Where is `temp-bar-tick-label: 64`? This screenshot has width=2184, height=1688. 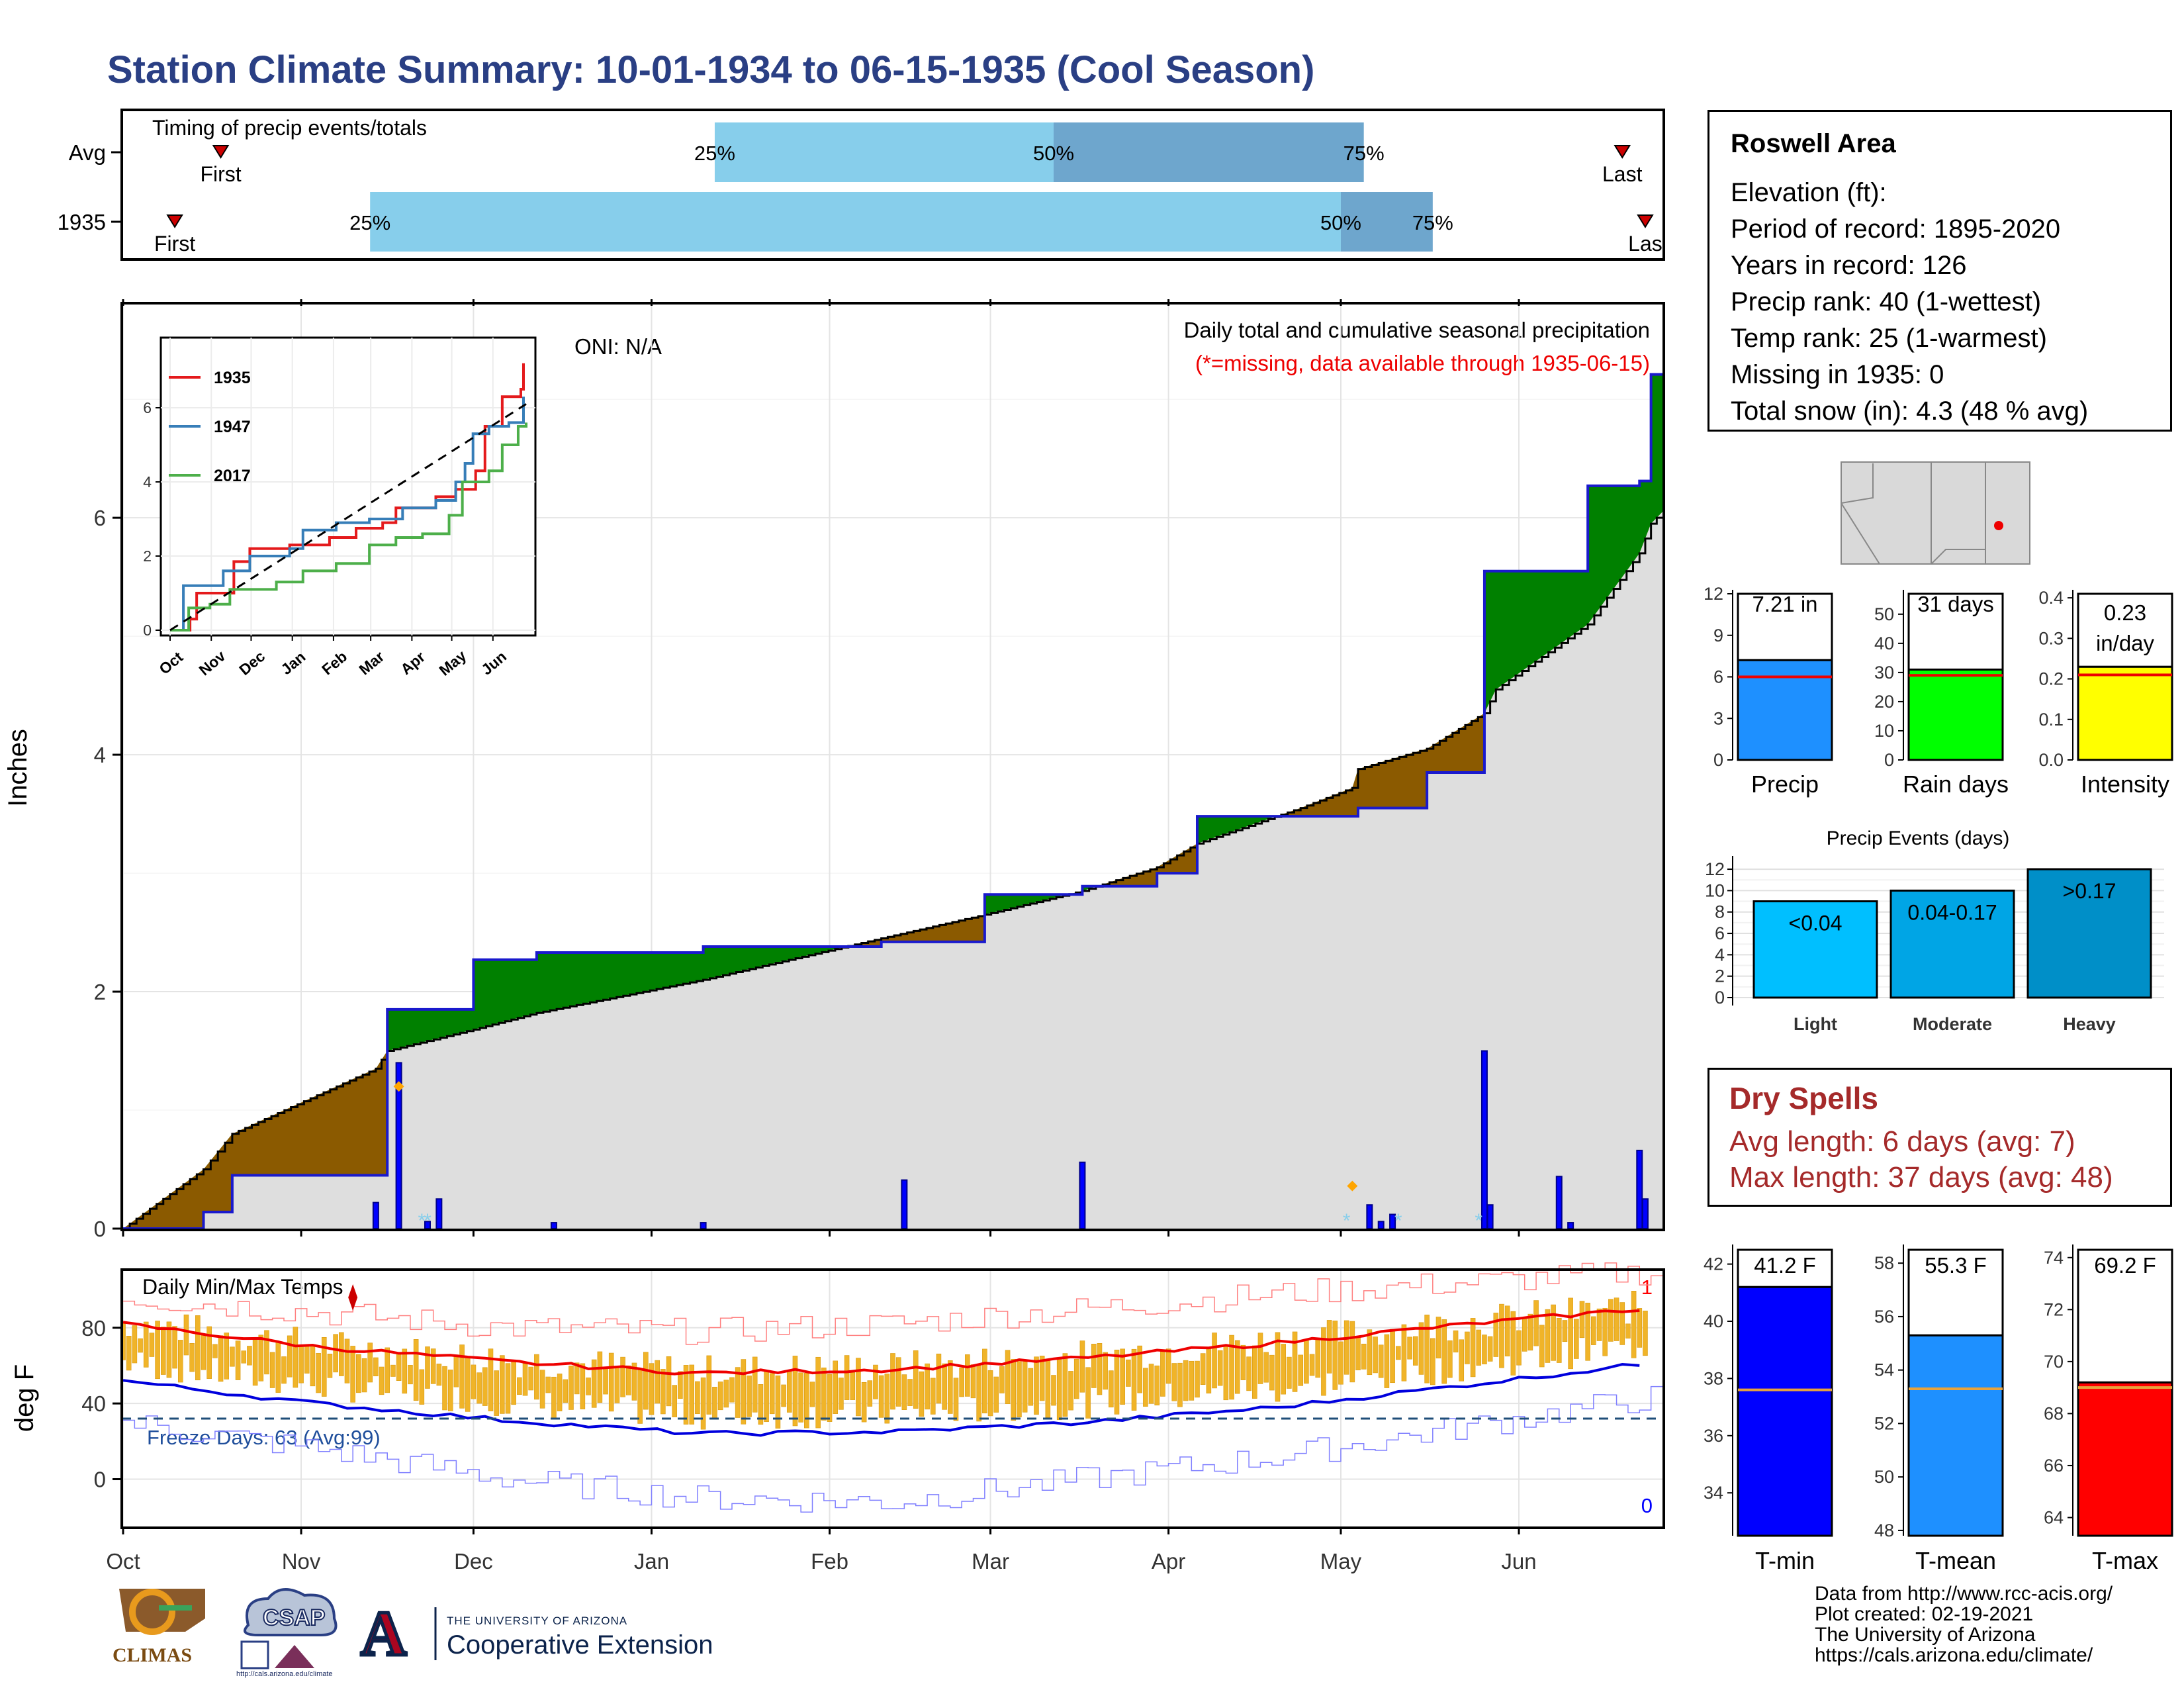
temp-bar-tick-label: 64 is located at coordinates (2054, 1518).